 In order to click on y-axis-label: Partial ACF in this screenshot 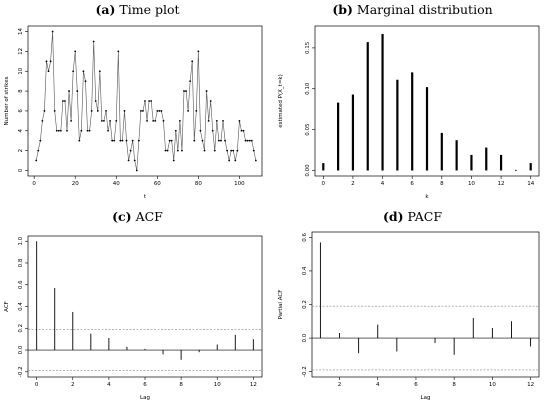, I will do `click(281, 305)`.